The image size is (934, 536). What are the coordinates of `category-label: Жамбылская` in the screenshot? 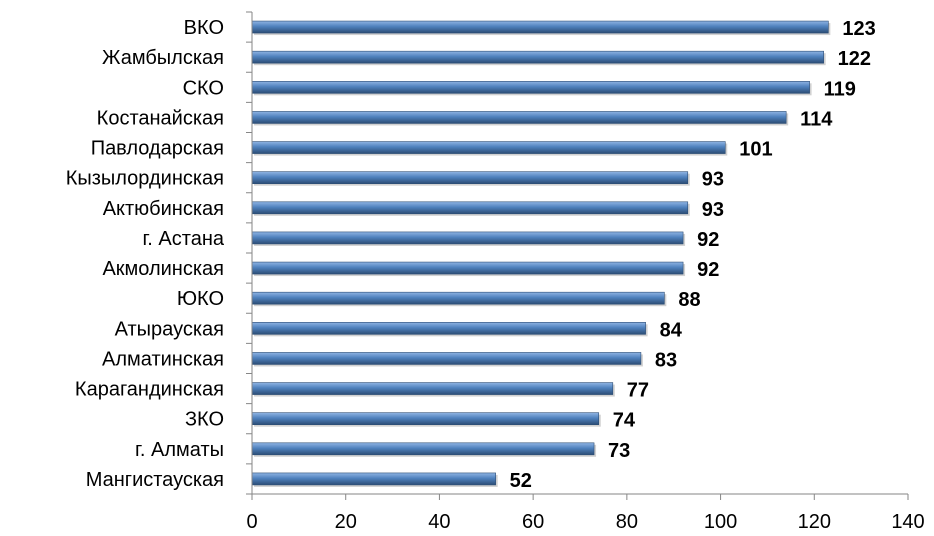 It's located at (163, 58).